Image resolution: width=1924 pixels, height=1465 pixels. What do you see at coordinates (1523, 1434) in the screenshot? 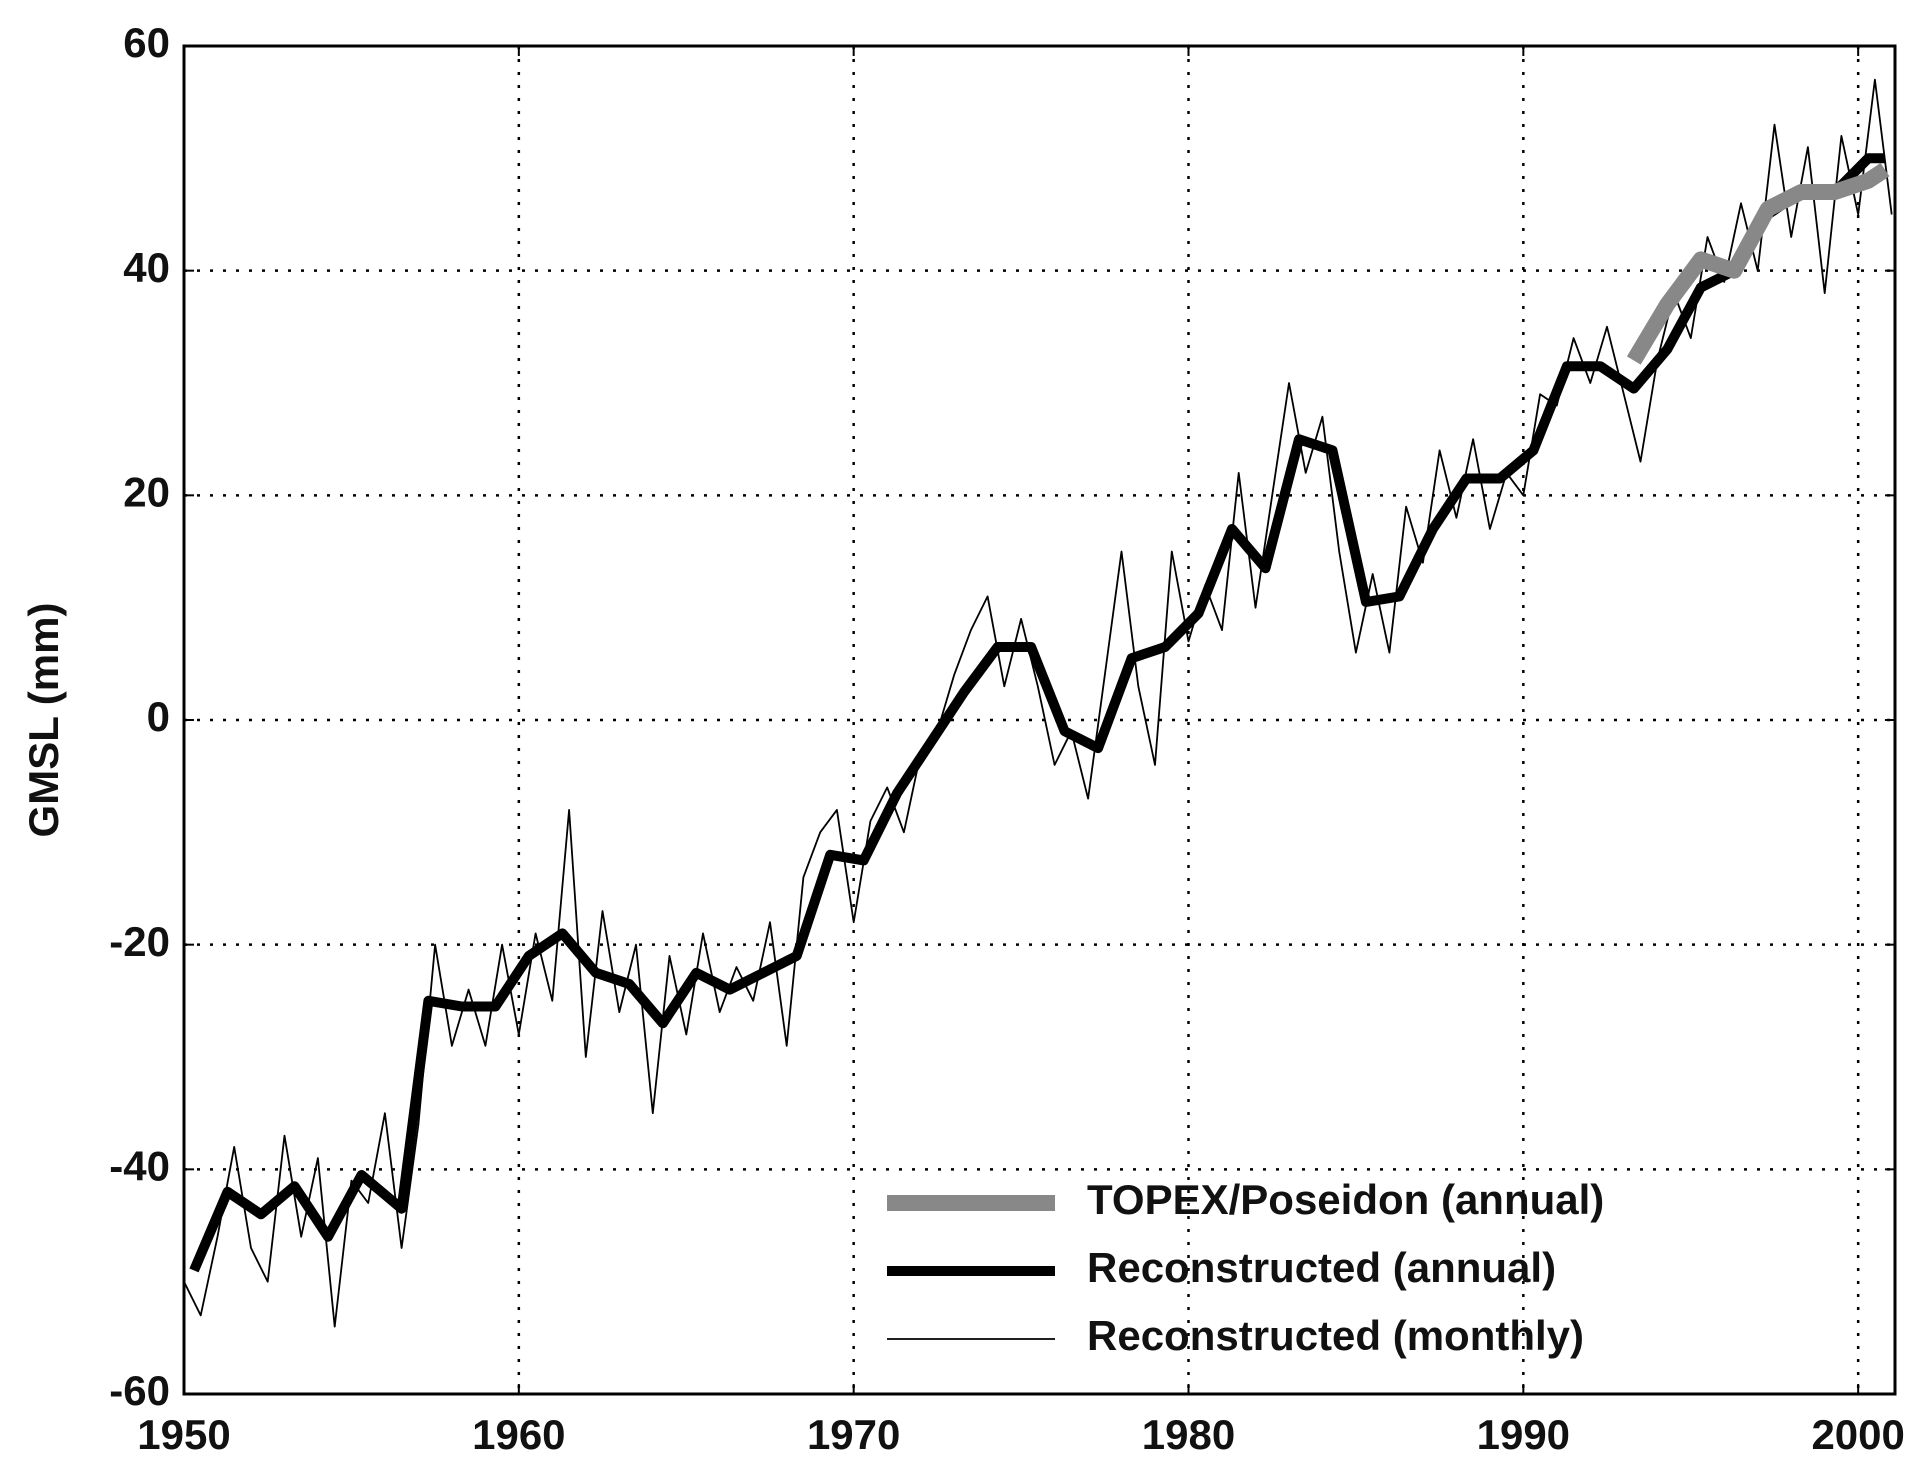
I see `x-tick-label: 1990` at bounding box center [1523, 1434].